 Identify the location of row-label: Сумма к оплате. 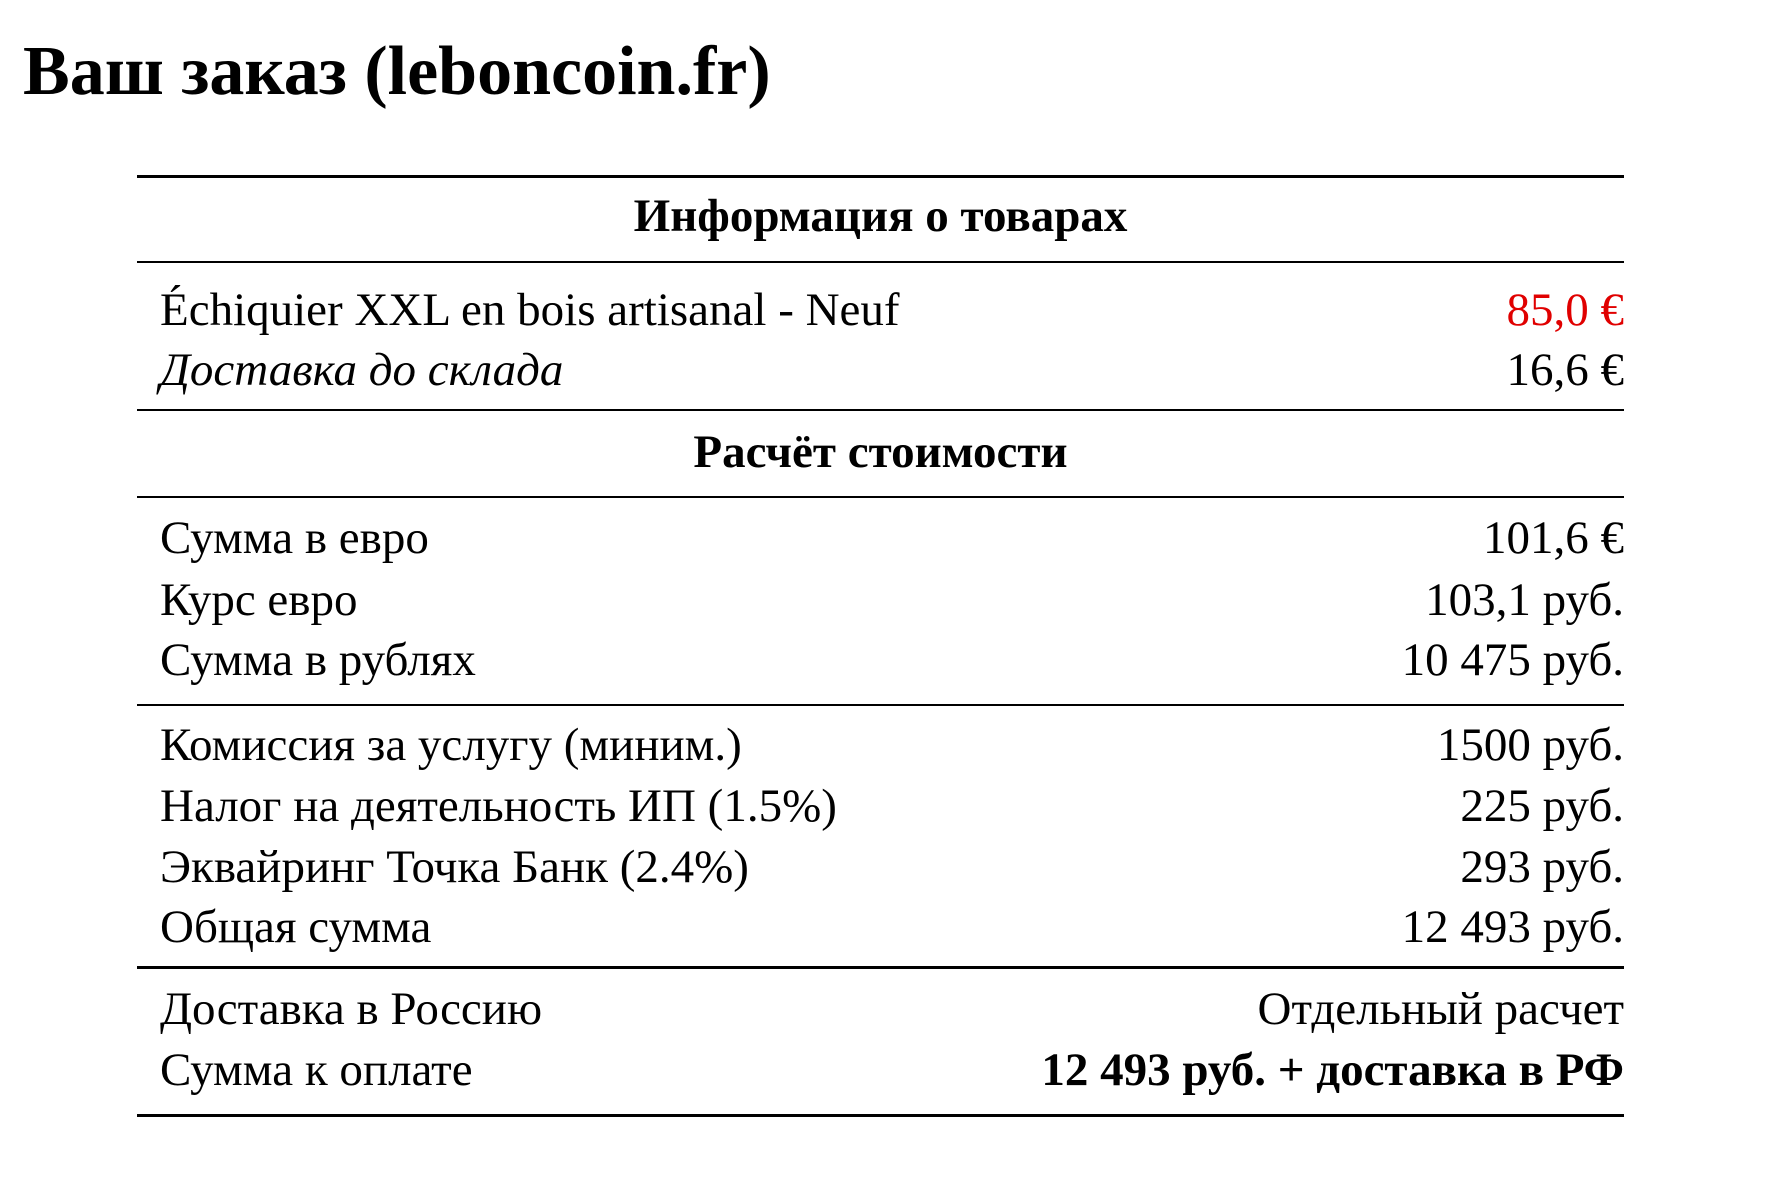
(316, 1070).